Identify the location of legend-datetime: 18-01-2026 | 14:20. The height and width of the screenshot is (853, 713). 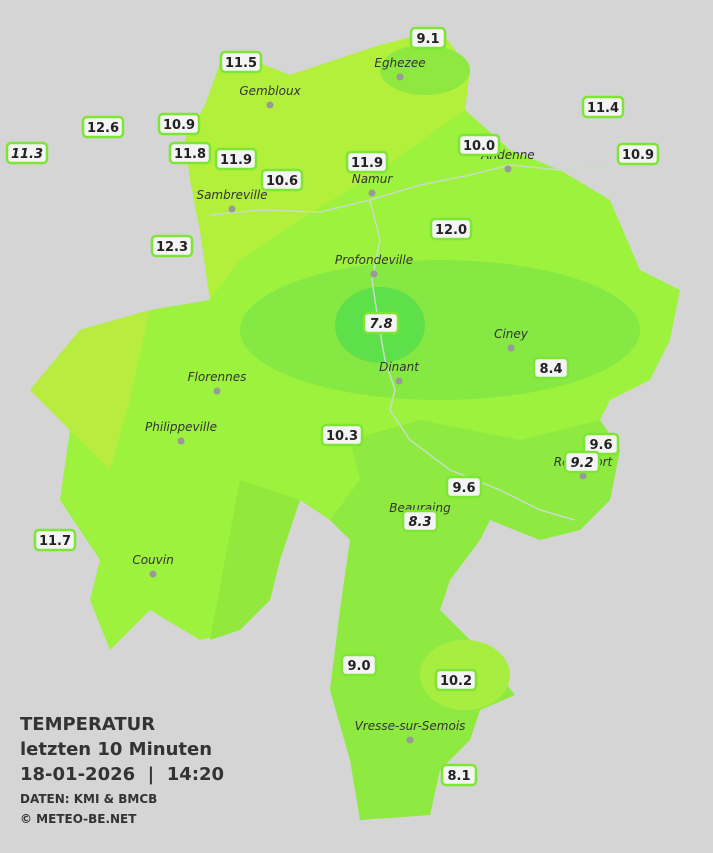
(122, 774).